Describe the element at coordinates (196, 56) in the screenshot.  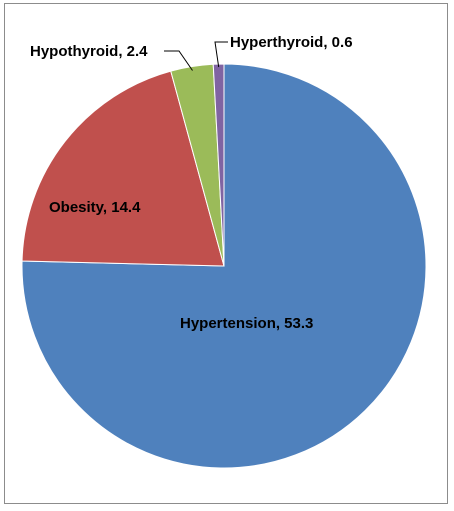
I see `leader-lines` at that location.